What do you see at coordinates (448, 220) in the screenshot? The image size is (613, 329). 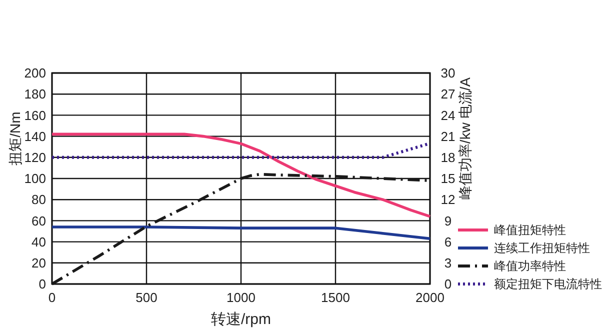 I see `y2-tick-label: 9` at bounding box center [448, 220].